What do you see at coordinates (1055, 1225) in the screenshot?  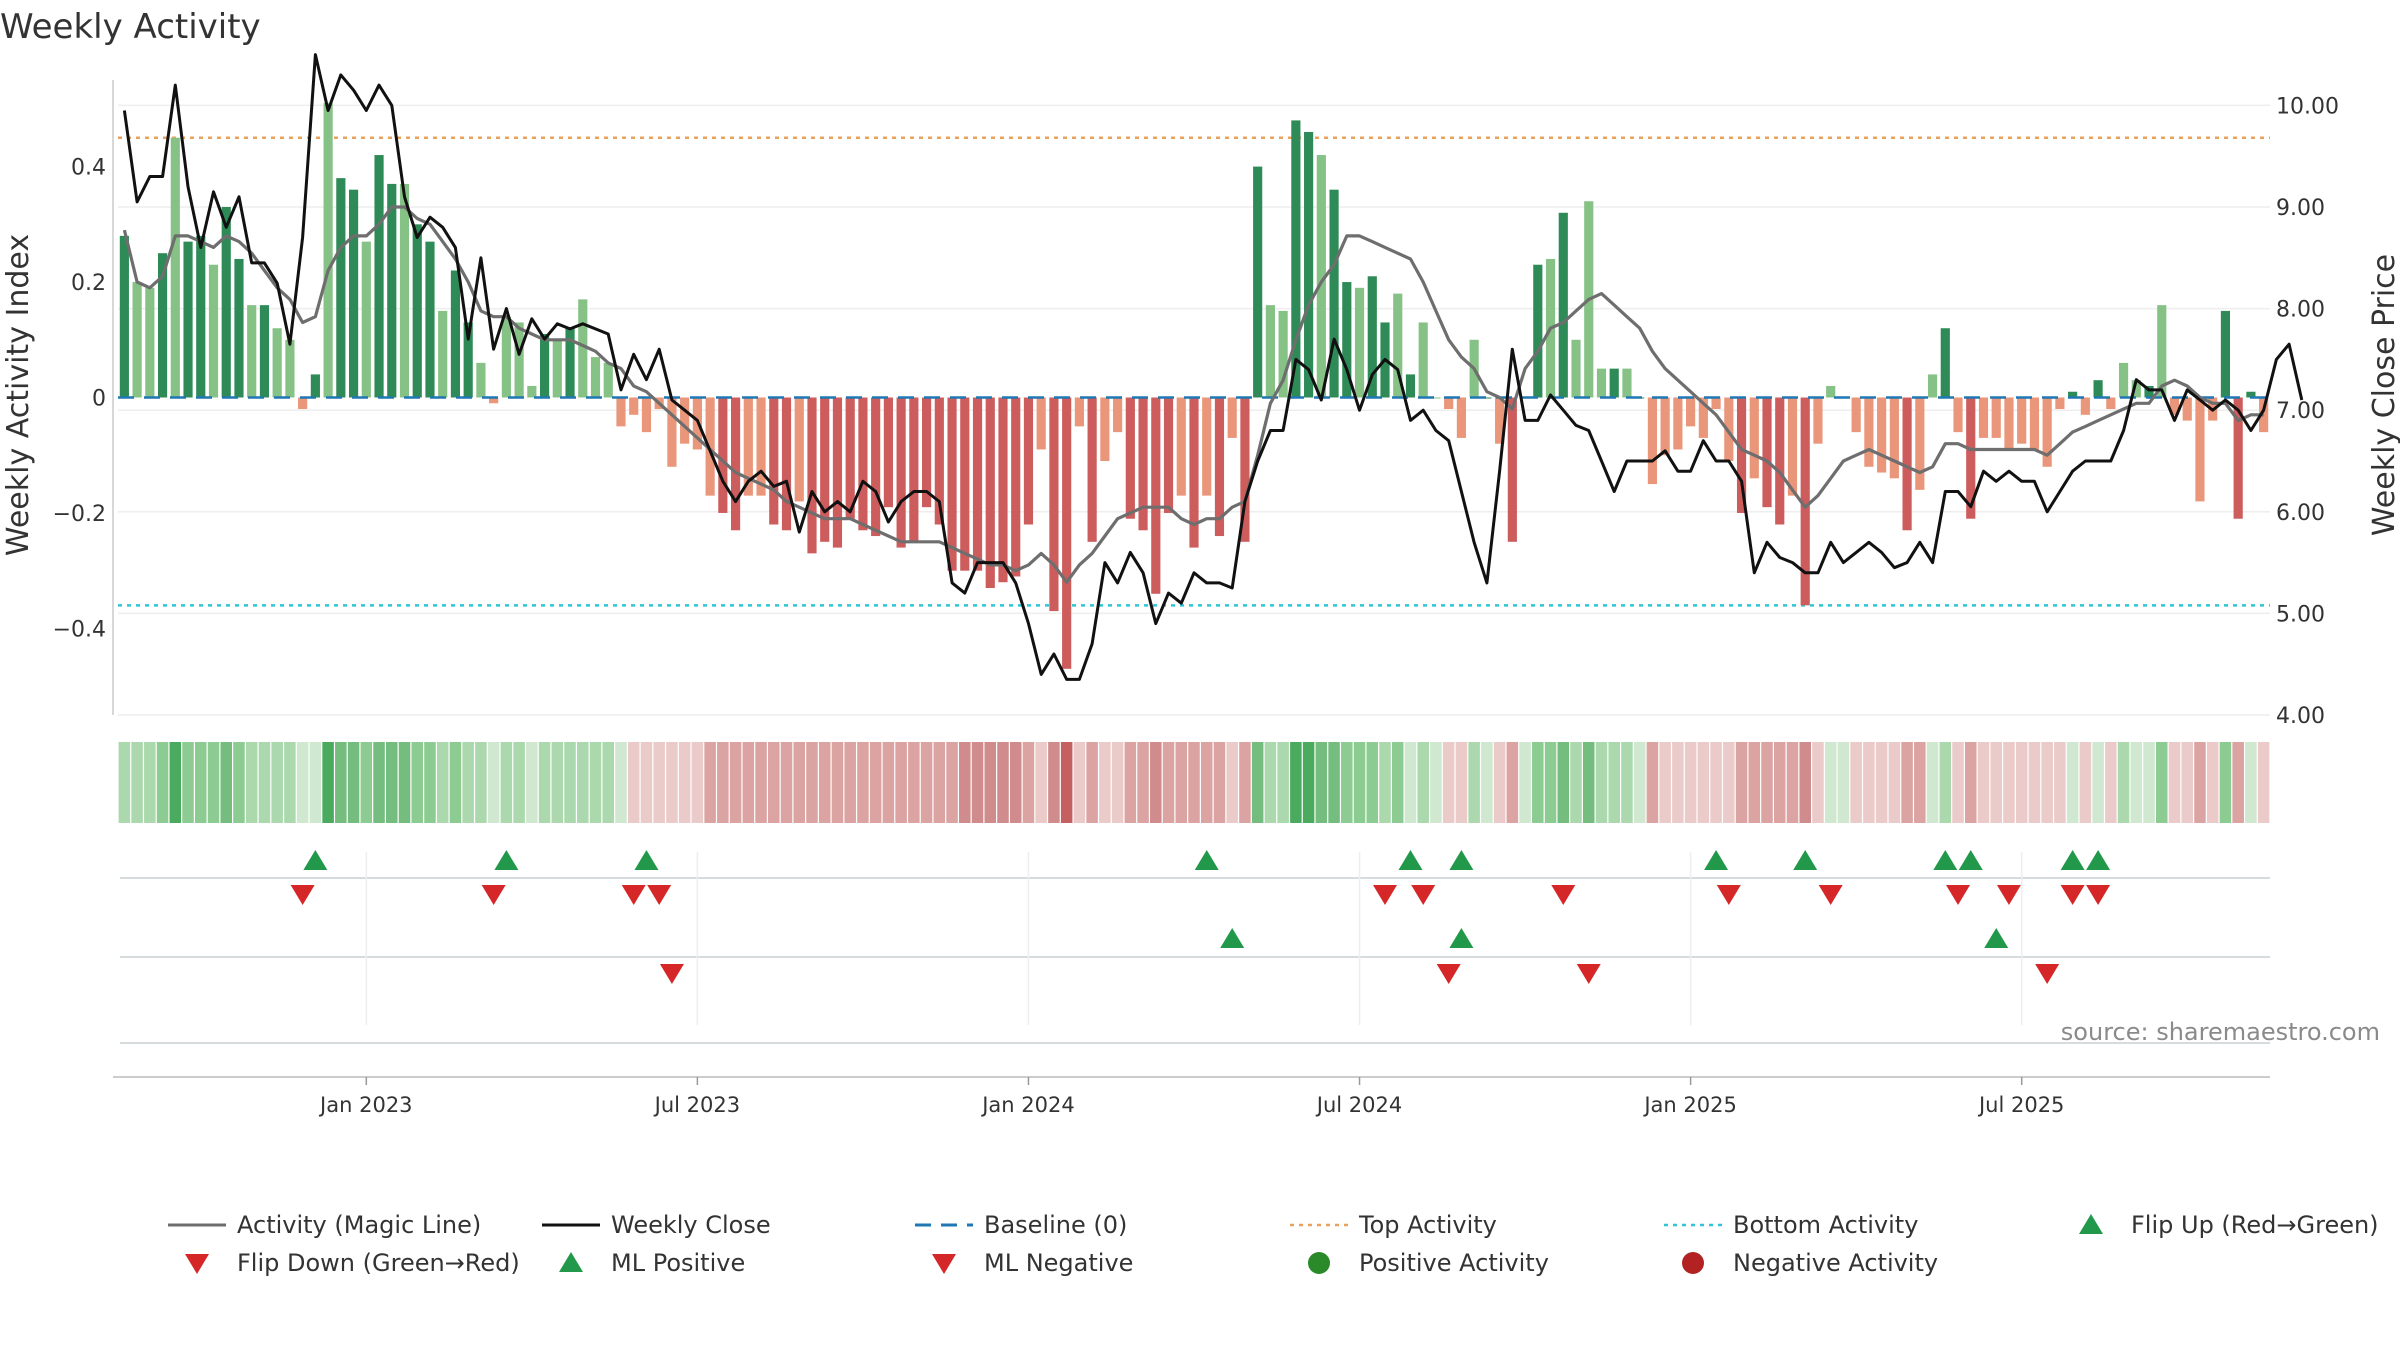 I see `legend-label: Baseline (0)` at bounding box center [1055, 1225].